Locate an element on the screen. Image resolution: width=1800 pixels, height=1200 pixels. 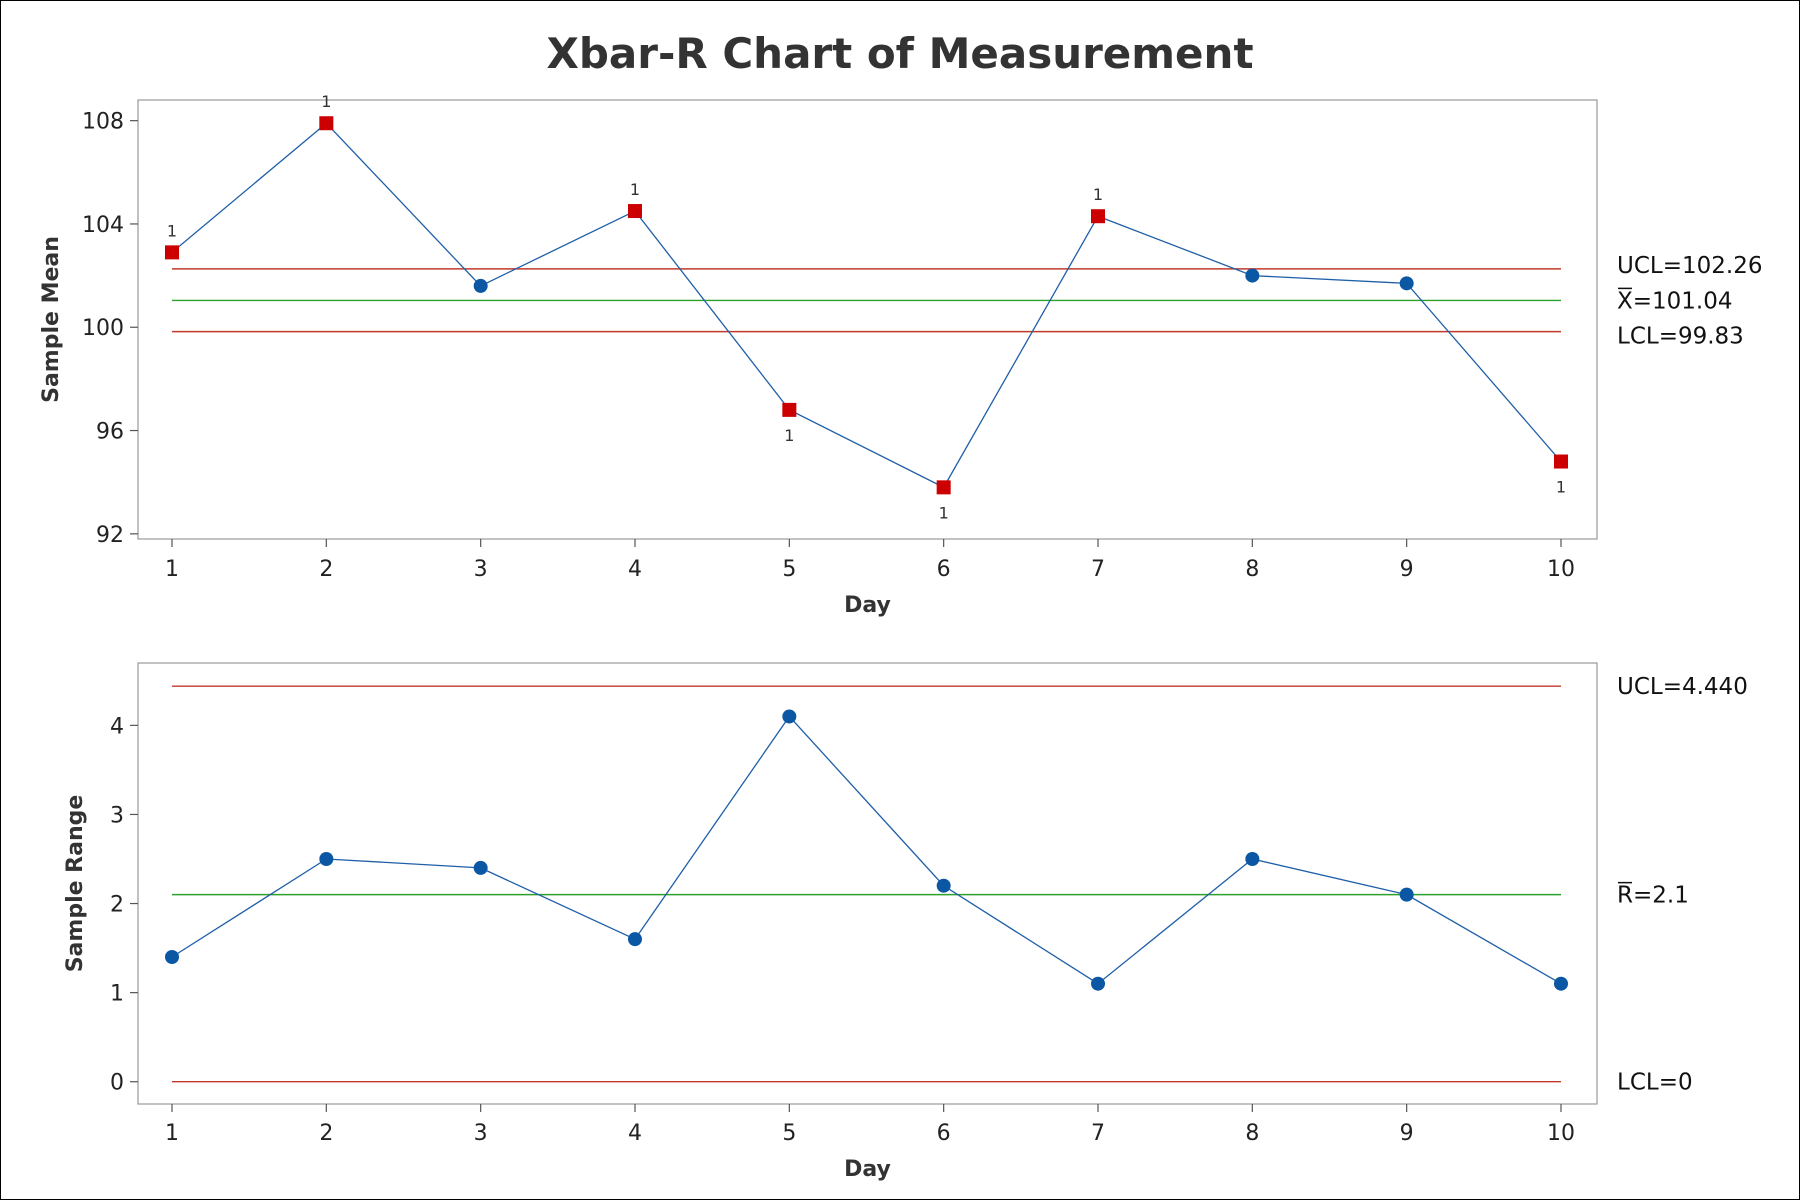
range-ytick-label: 3 is located at coordinates (117, 815).